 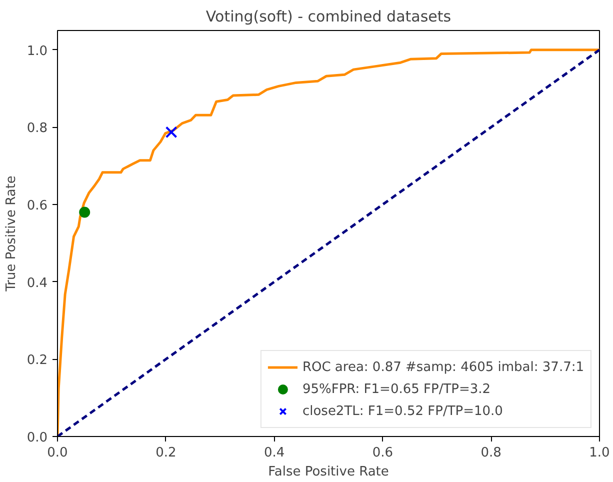 I want to click on x-tick-label: 0.4, so click(x=274, y=453).